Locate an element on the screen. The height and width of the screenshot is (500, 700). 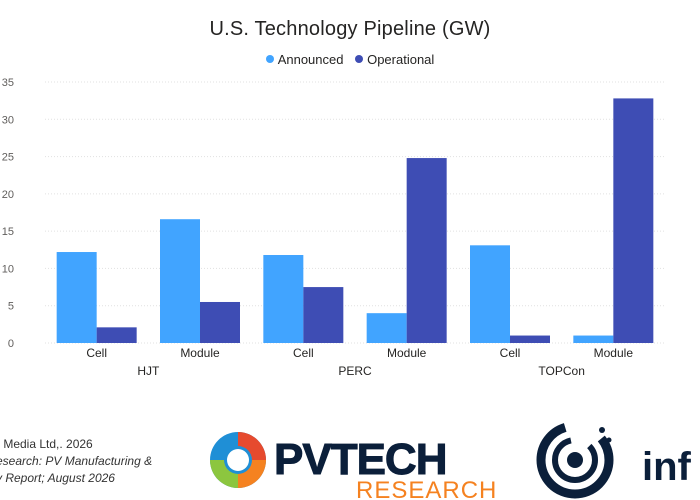
info-wordmark: inf is located at coordinates (667, 467).